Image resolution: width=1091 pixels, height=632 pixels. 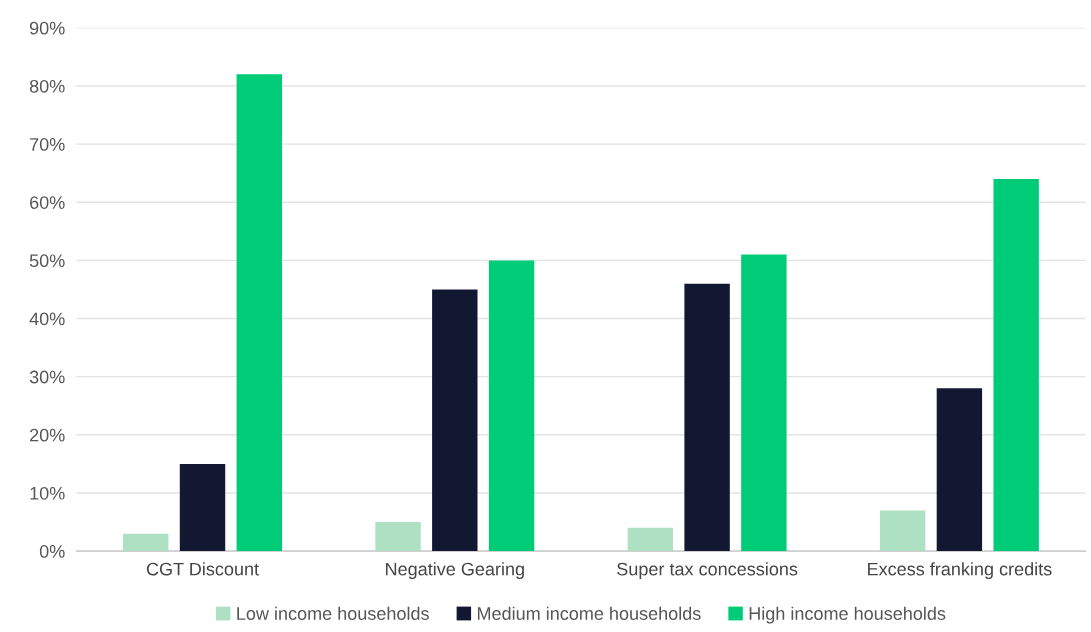 I want to click on y-tick-label: 80%, so click(x=47, y=86).